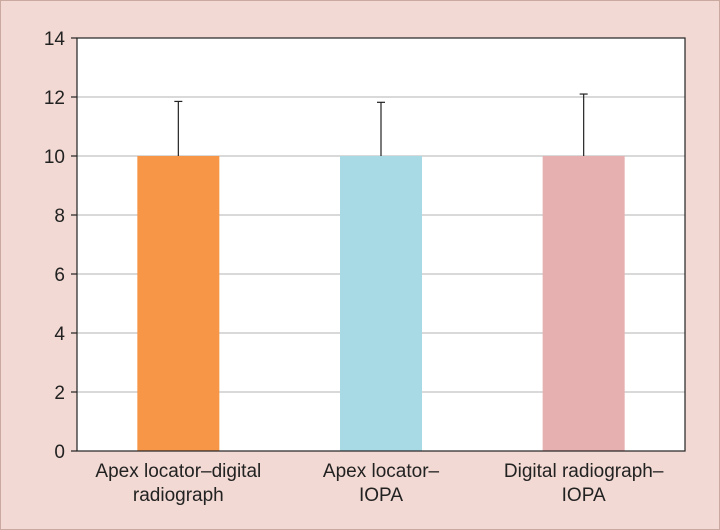  I want to click on y-tick-label: 14, so click(55, 39).